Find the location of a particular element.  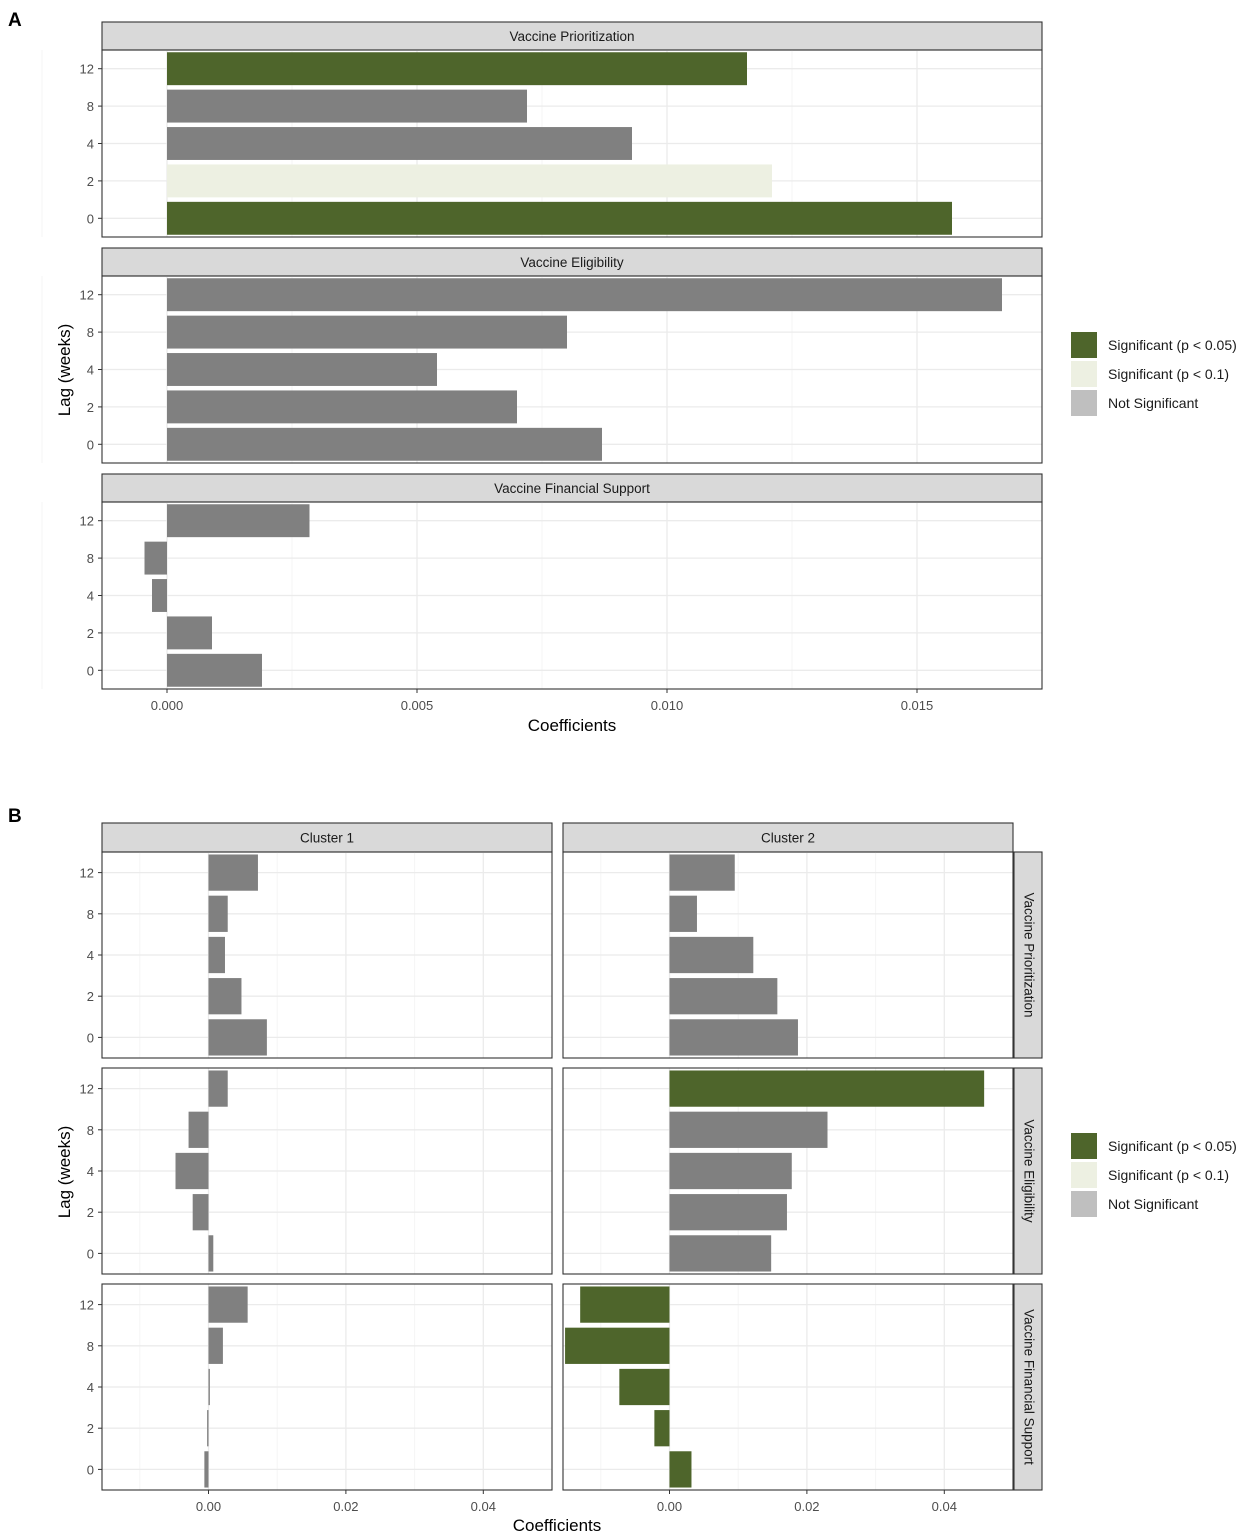

b-r1-c1-panel-border is located at coordinates (788, 1171).